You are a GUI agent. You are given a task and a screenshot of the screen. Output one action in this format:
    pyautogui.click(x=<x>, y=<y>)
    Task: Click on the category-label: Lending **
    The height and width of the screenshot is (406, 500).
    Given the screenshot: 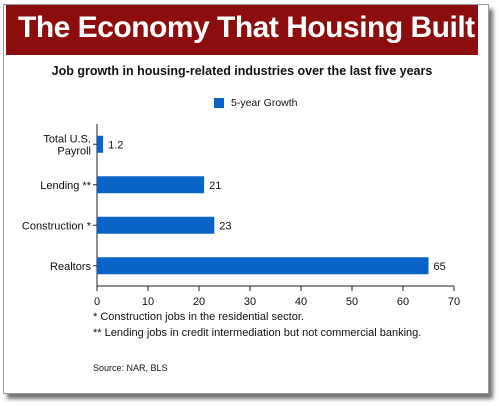 What is the action you would take?
    pyautogui.click(x=65, y=186)
    